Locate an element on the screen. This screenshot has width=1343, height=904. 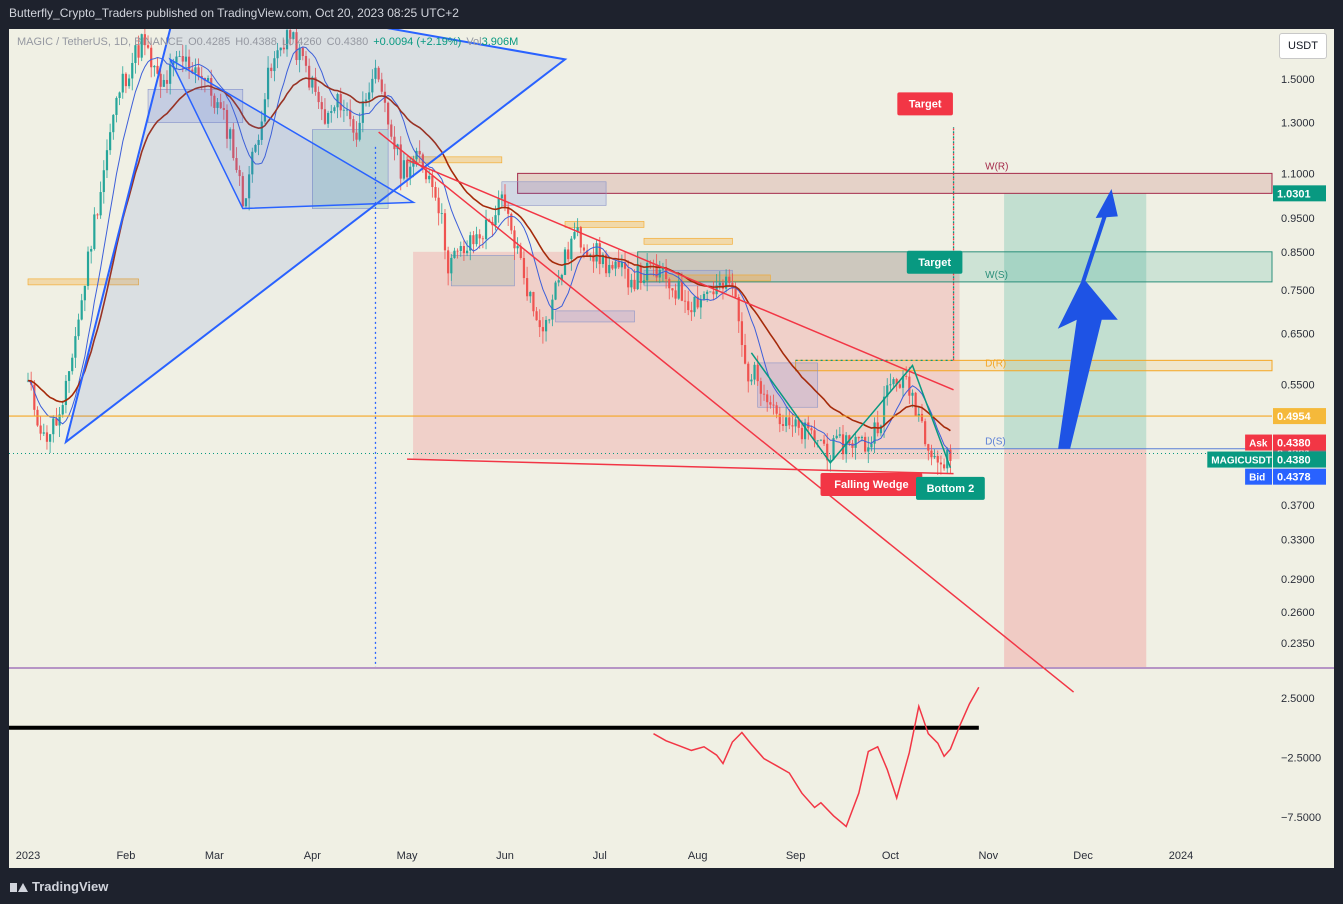
price-badge-label-4: MAGICUSDT is located at coordinates (1241, 461).